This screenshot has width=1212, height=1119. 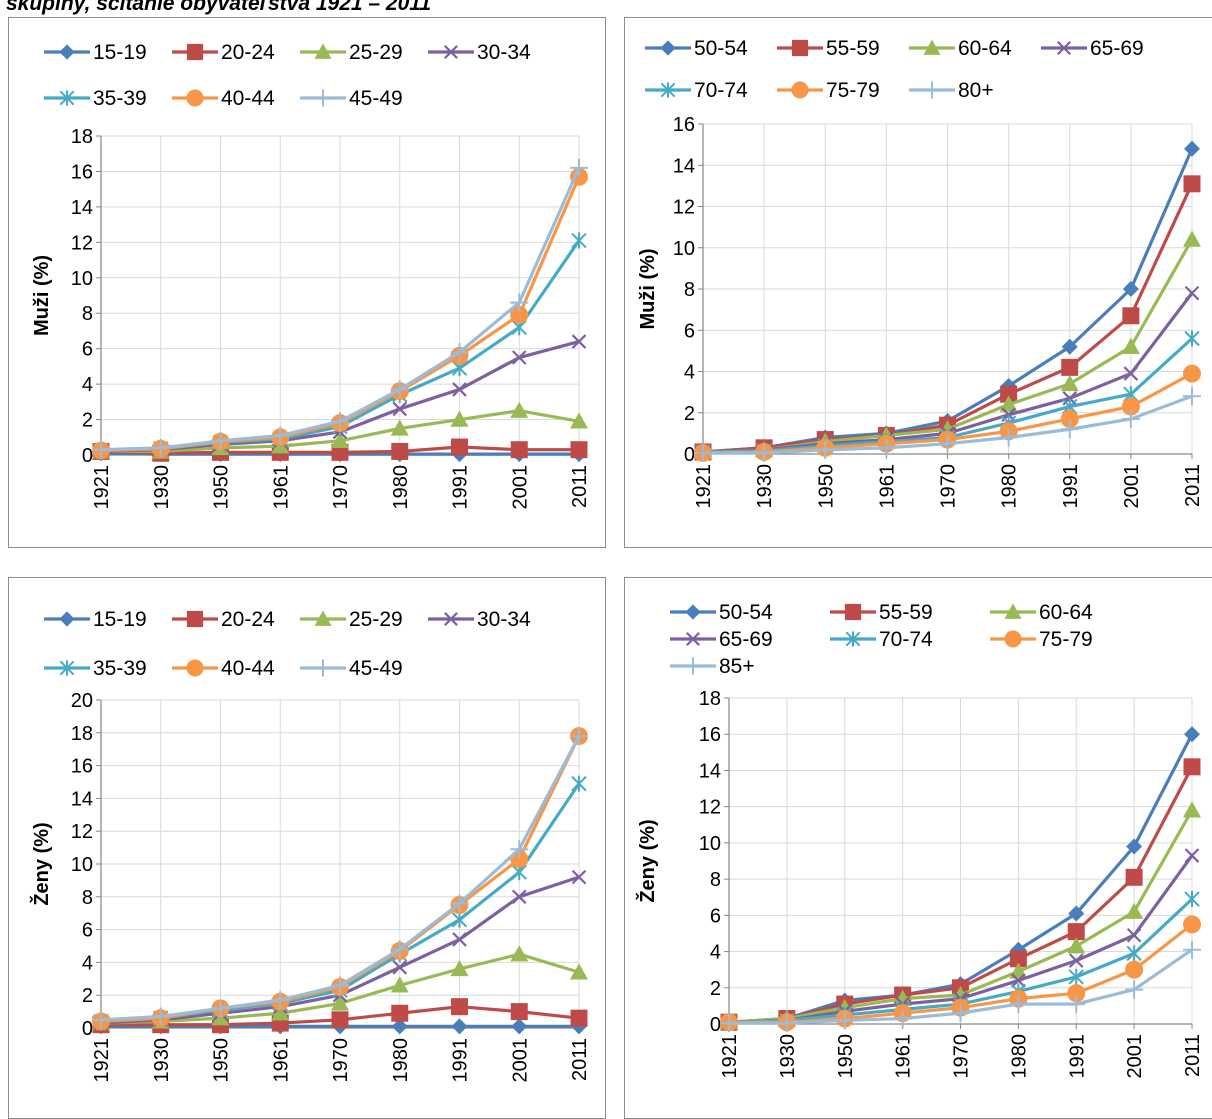 What do you see at coordinates (1193, 1055) in the screenshot?
I see `x-tick-label: 2011` at bounding box center [1193, 1055].